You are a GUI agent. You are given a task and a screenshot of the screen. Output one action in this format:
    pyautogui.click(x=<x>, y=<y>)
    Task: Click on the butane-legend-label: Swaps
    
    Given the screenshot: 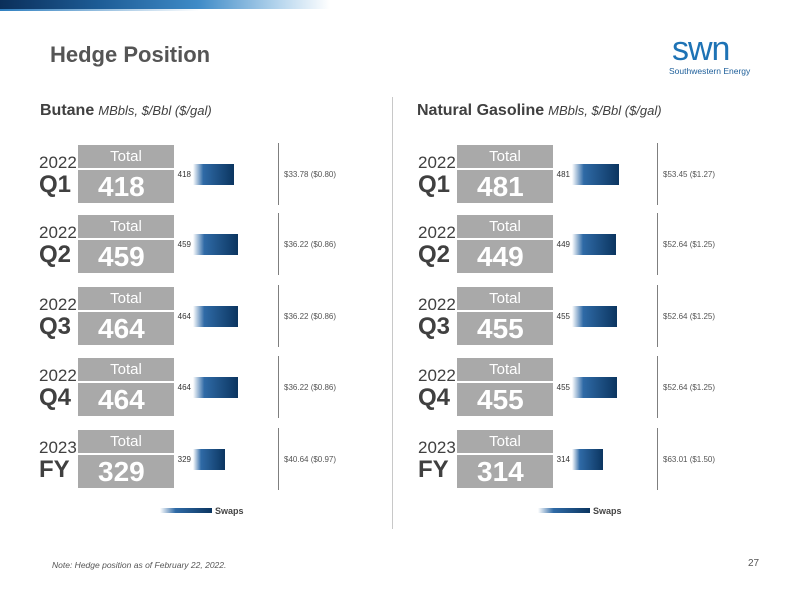 What is the action you would take?
    pyautogui.click(x=229, y=511)
    